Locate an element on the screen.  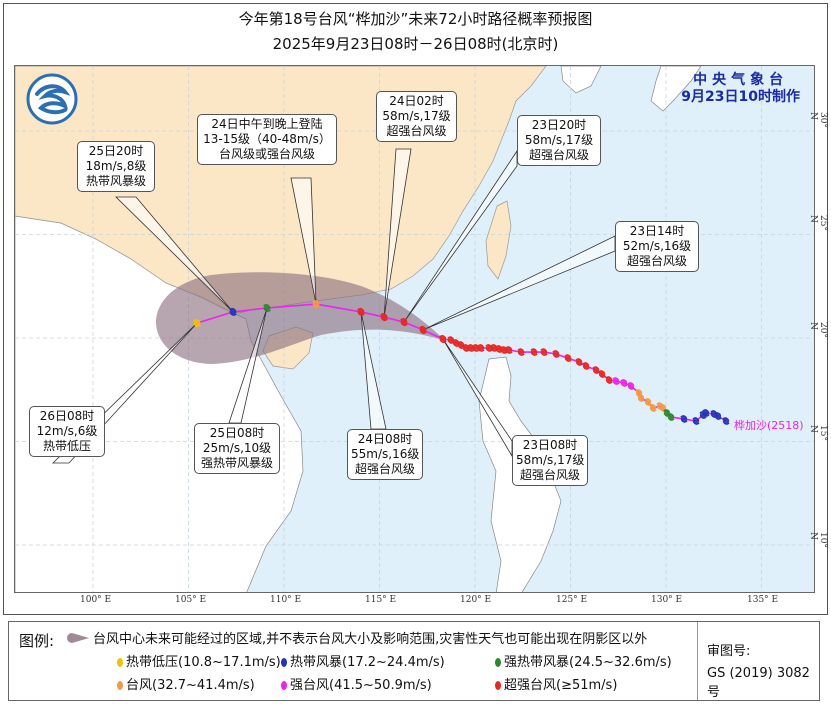
lon-tick: 100° E is located at coordinates (96, 600).